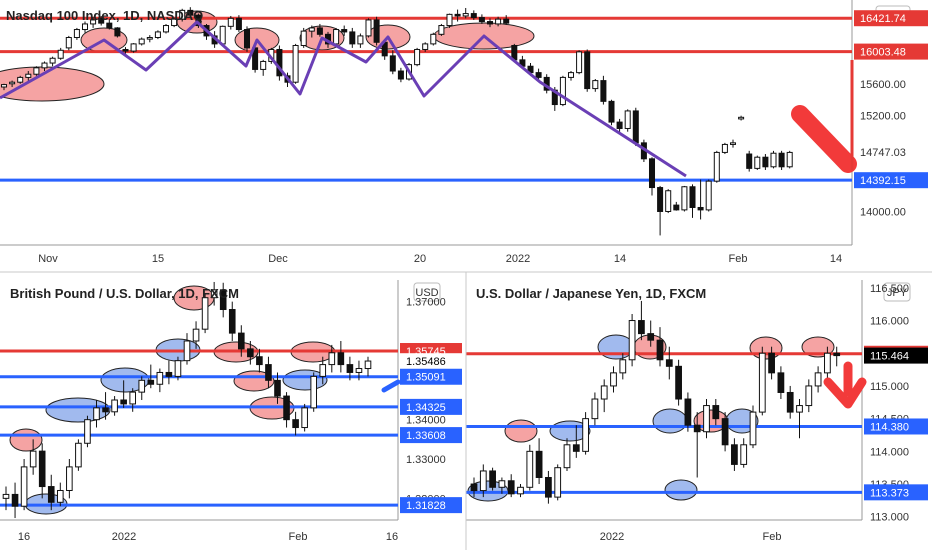  I want to click on price-tag-label: 1.35486, so click(426, 362).